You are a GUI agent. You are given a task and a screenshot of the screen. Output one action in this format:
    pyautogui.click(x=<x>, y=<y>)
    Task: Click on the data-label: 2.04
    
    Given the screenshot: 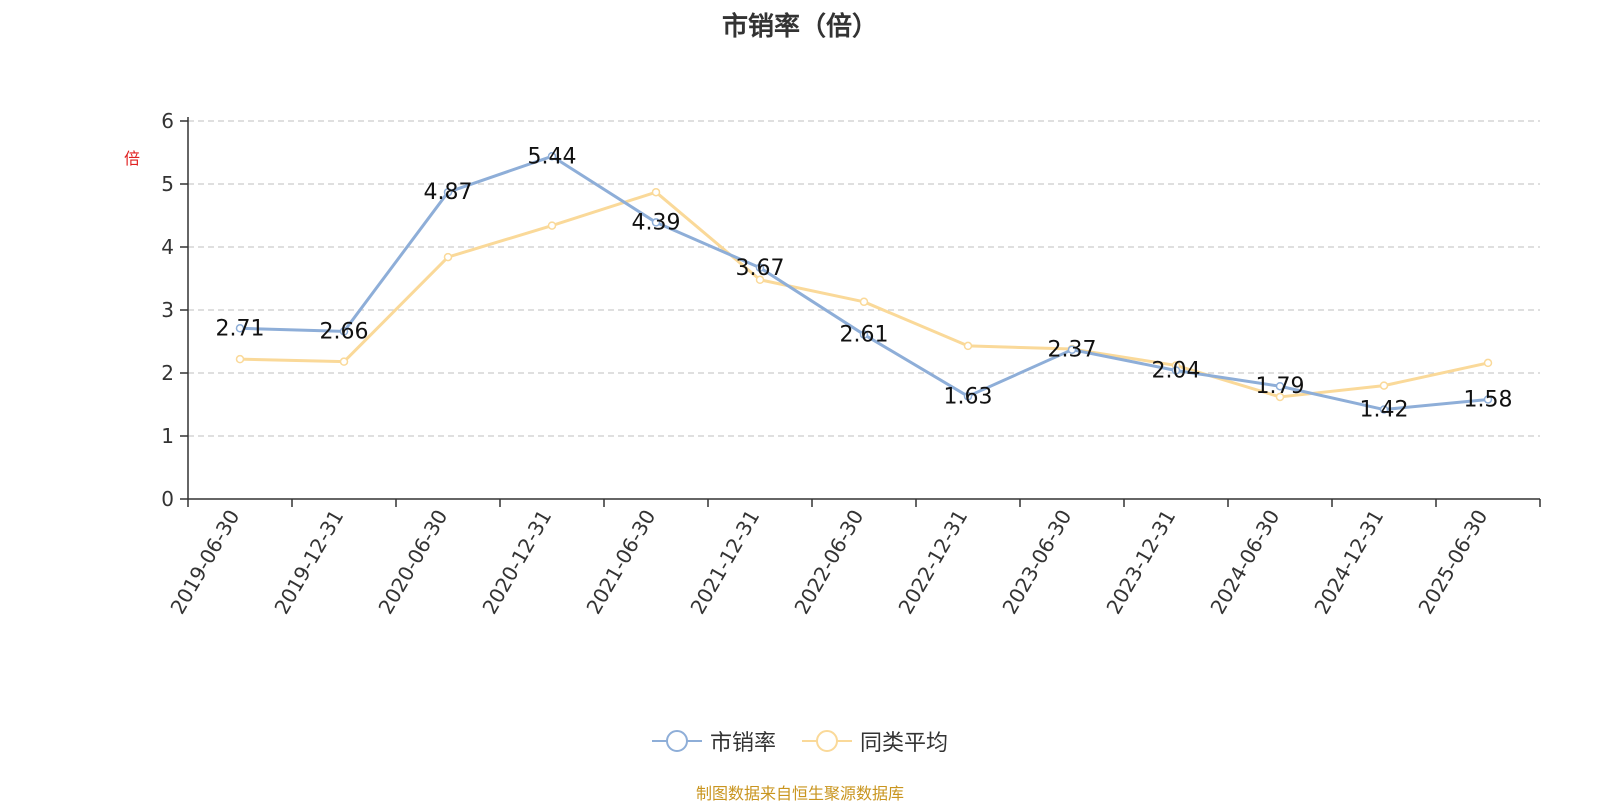 What is the action you would take?
    pyautogui.click(x=1176, y=370)
    